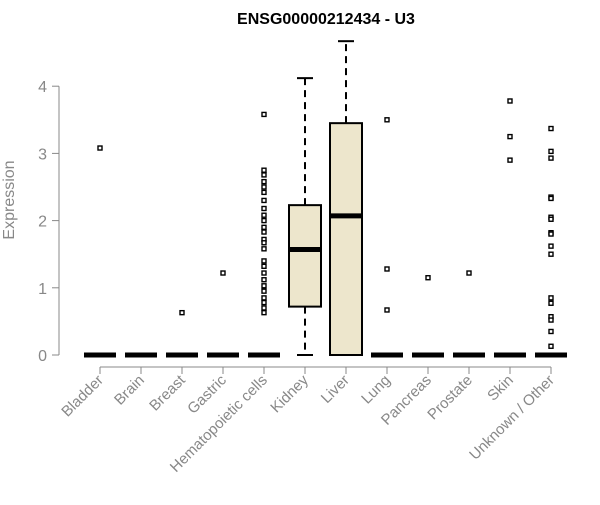 The width and height of the screenshot is (600, 505). Describe the element at coordinates (49, 222) in the screenshot. I see `y-axis: 0 1 2 3 4` at that location.